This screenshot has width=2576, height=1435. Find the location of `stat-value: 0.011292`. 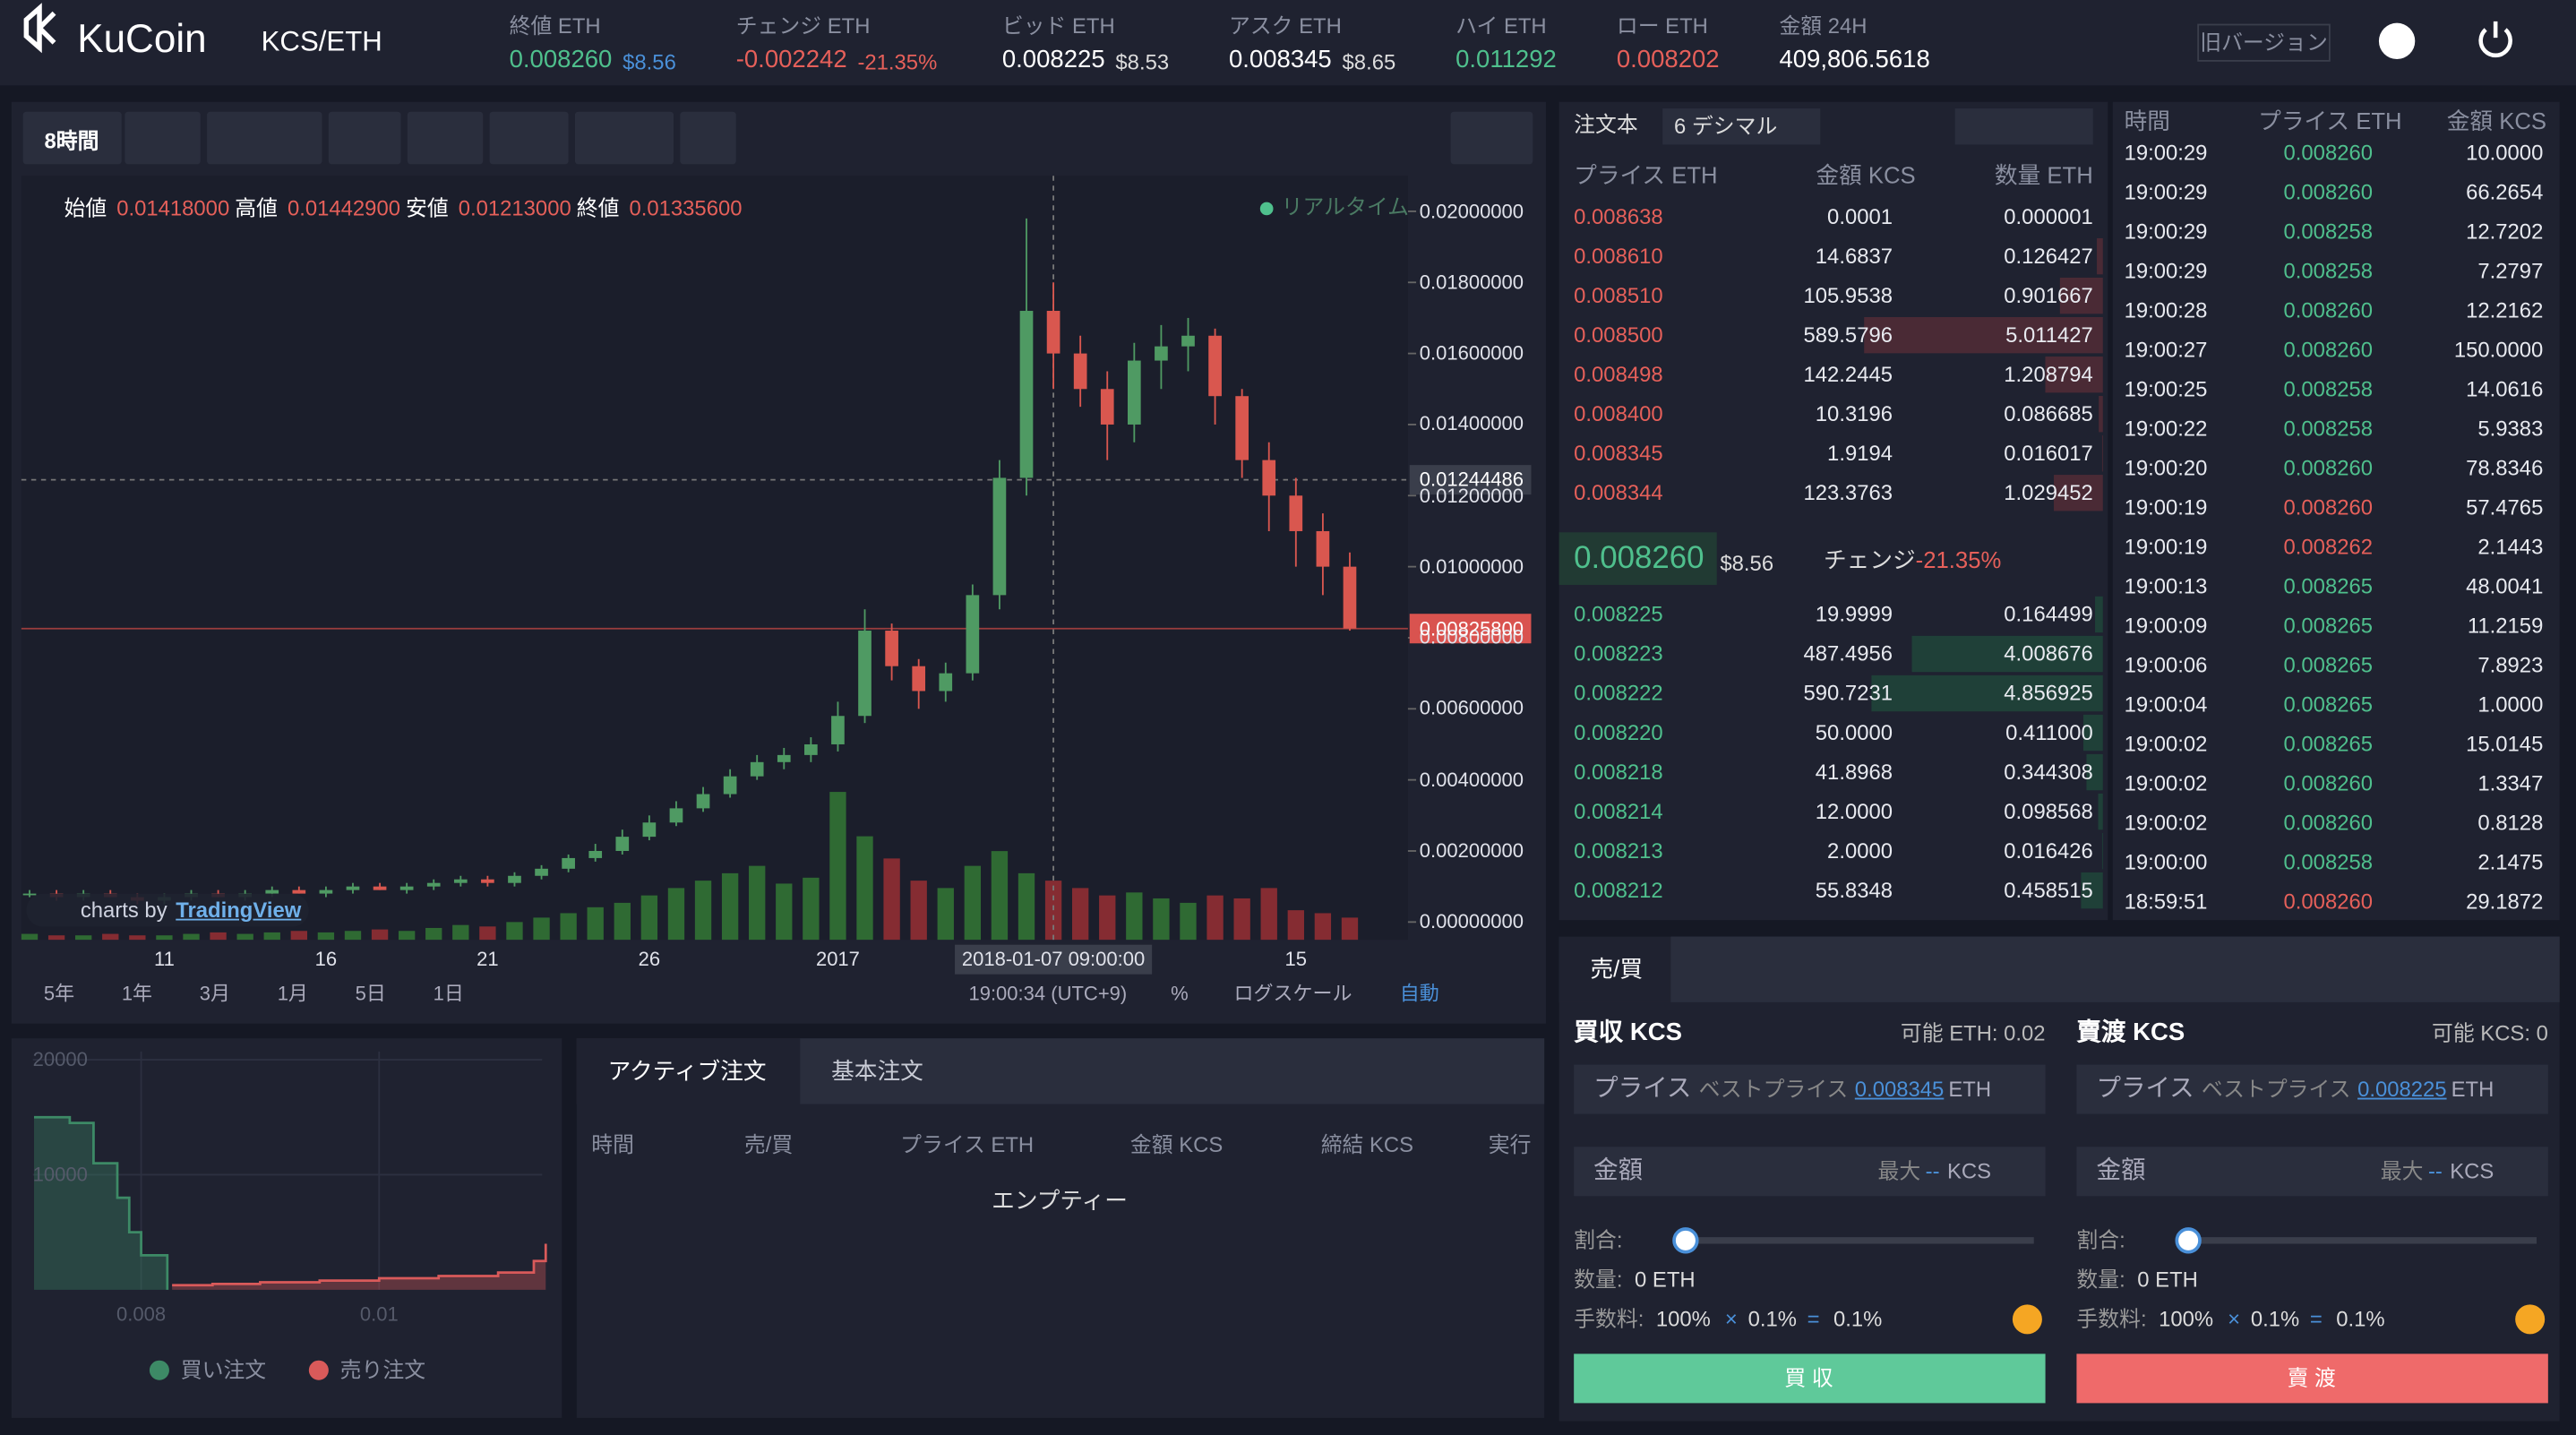

stat-value: 0.011292 is located at coordinates (1506, 60).